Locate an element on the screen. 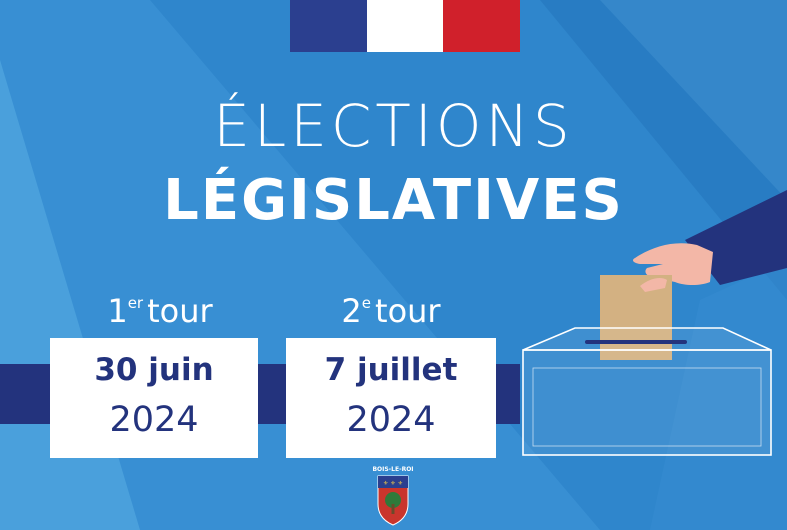 Image resolution: width=787 pixels, height=530 pixels. french-flag is located at coordinates (405, 26).